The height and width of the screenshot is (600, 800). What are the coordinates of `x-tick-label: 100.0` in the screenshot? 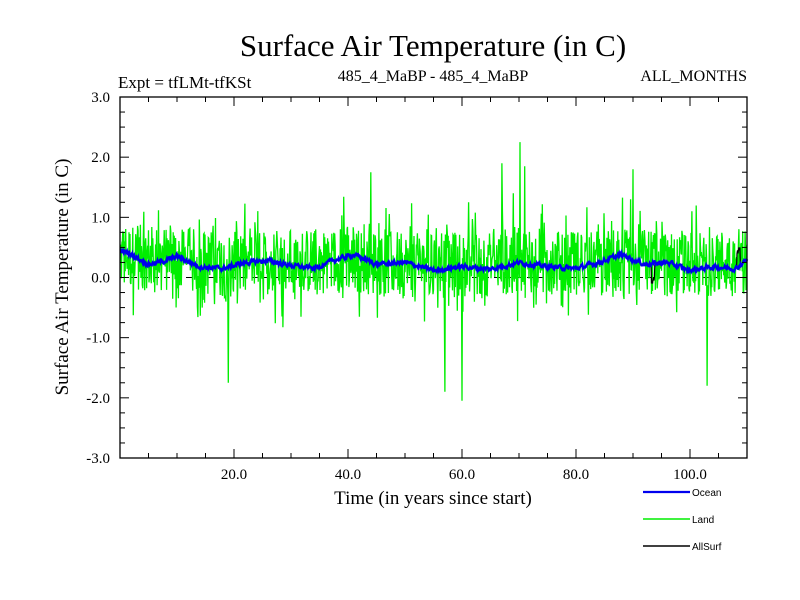 It's located at (690, 475).